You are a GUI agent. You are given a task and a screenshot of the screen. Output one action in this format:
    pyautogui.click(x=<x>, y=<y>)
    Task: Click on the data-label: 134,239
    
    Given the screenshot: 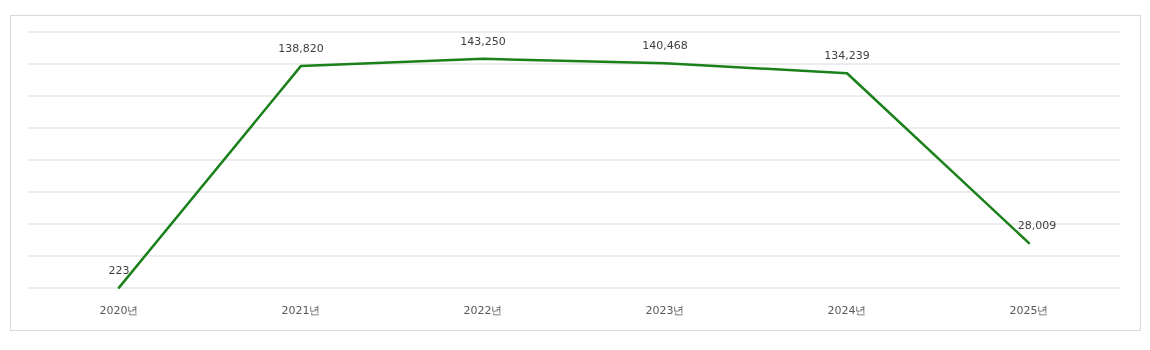 What is the action you would take?
    pyautogui.click(x=847, y=56)
    